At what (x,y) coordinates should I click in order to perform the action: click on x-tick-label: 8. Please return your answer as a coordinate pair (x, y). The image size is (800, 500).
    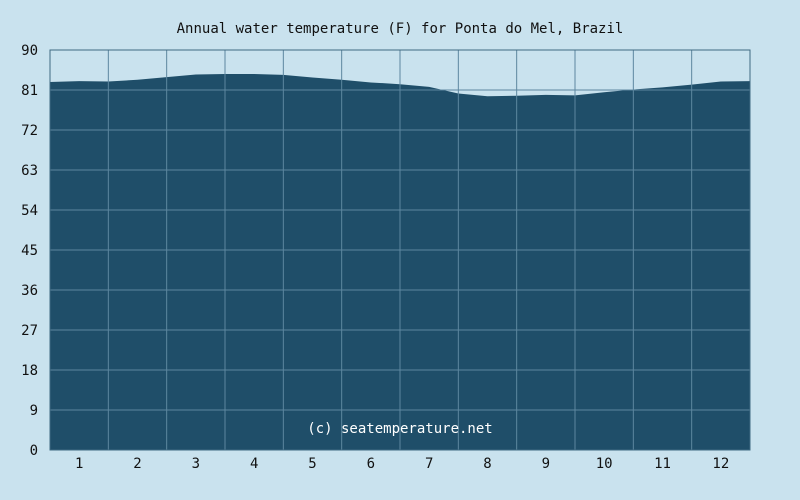
    Looking at the image, I should click on (487, 464).